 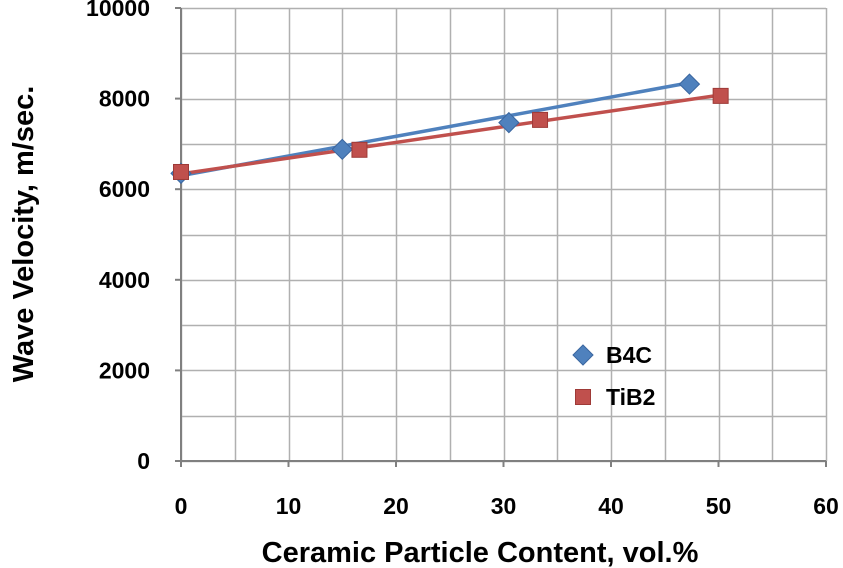 I want to click on y-tick-label: 0, so click(x=143, y=461).